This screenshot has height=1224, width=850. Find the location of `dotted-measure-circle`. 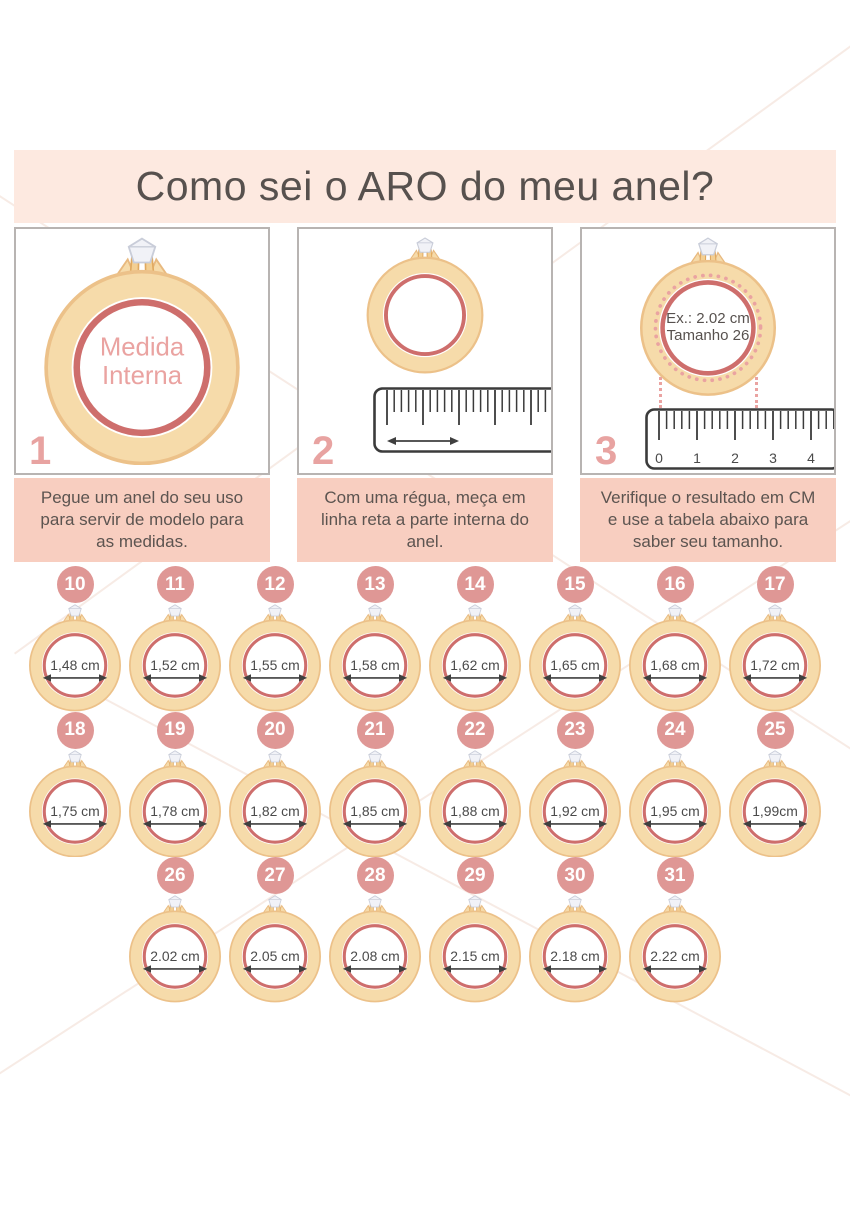

dotted-measure-circle is located at coordinates (708, 328).